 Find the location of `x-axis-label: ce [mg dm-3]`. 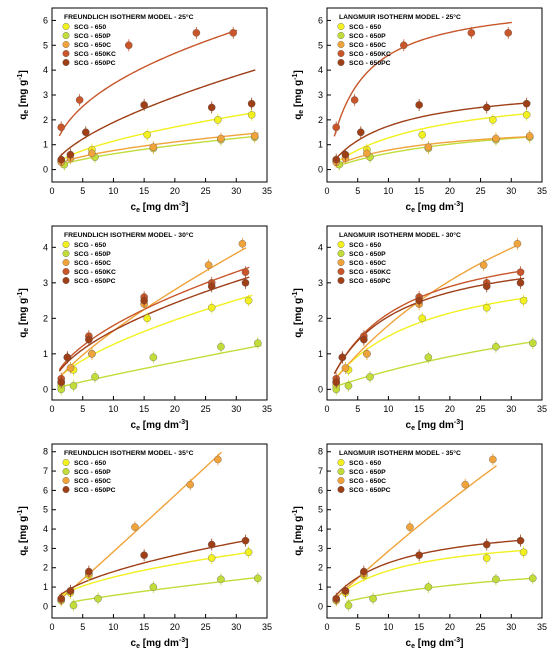

x-axis-label: ce [mg dm-3] is located at coordinates (435, 425).